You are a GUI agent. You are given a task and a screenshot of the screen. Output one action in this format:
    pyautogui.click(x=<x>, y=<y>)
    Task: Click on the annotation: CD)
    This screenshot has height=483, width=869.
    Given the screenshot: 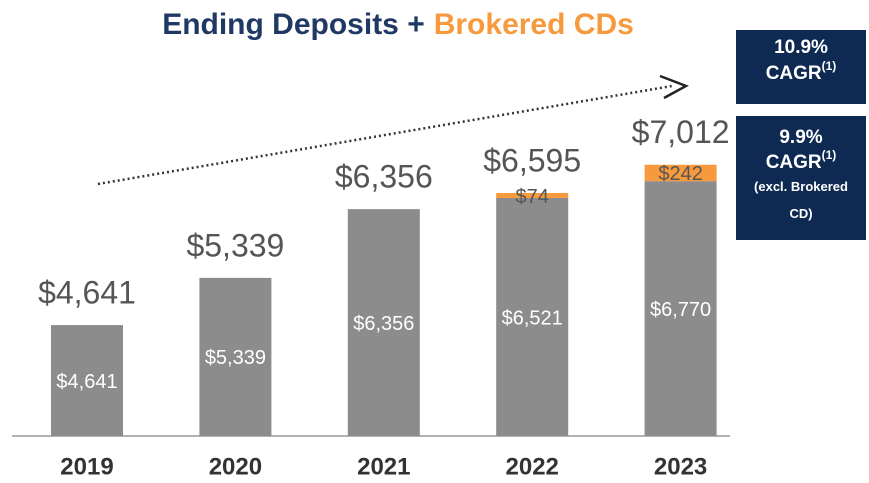 What is the action you would take?
    pyautogui.click(x=800, y=213)
    